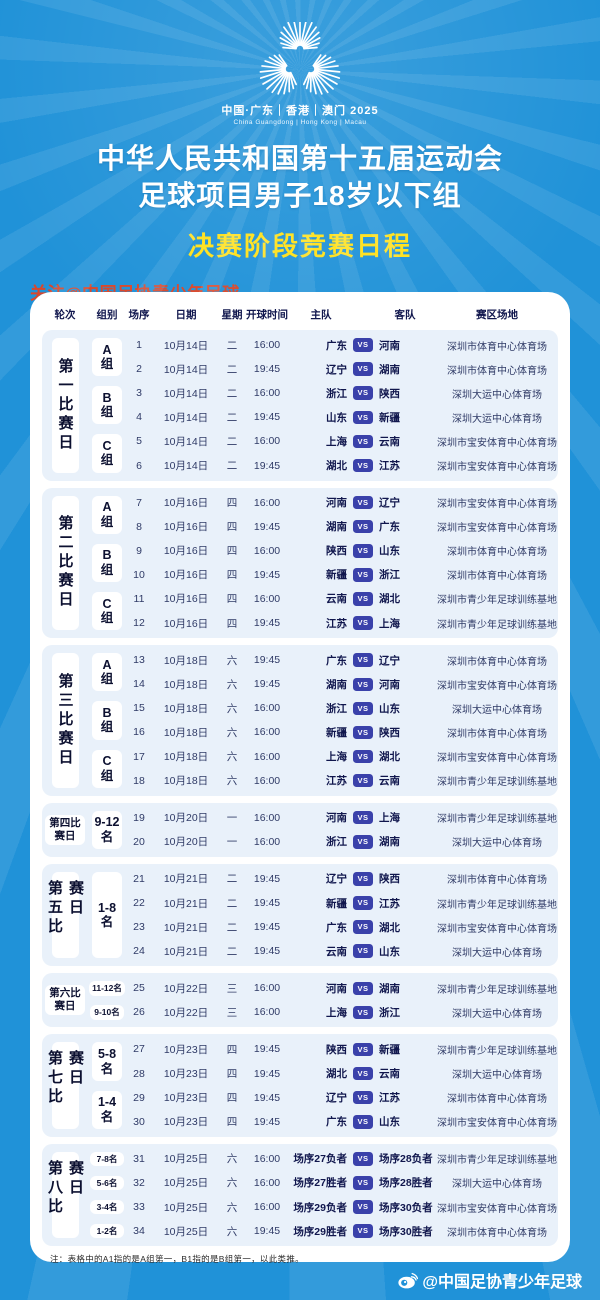 This screenshot has width=600, height=1300. I want to click on table-header-row: 轮次 组别 场序 日期 星期 开球时间 主队 客队 赛区场地, so click(300, 314).